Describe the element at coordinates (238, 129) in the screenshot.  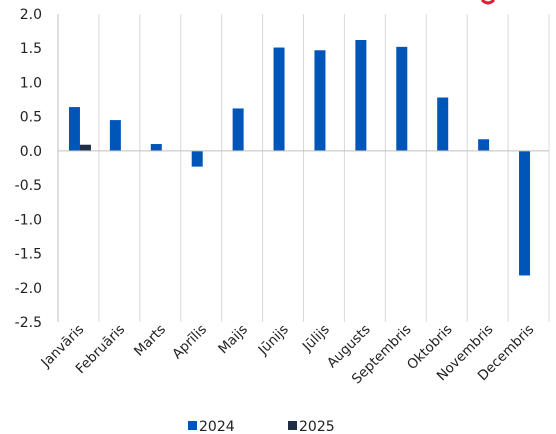
I see `bar-2024-Maijs` at that location.